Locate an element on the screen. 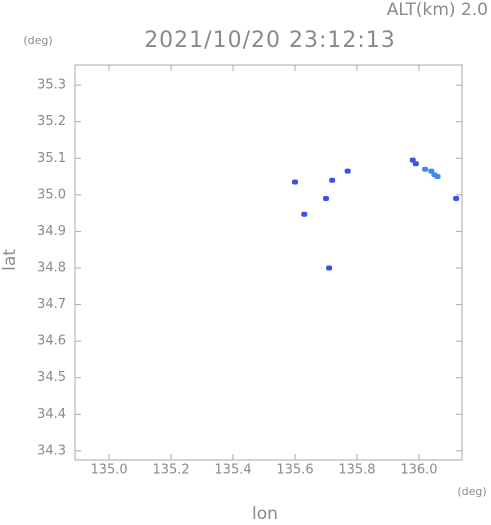 Image resolution: width=491 pixels, height=525 pixels. y-tick-label: 34.3 is located at coordinates (51, 450).